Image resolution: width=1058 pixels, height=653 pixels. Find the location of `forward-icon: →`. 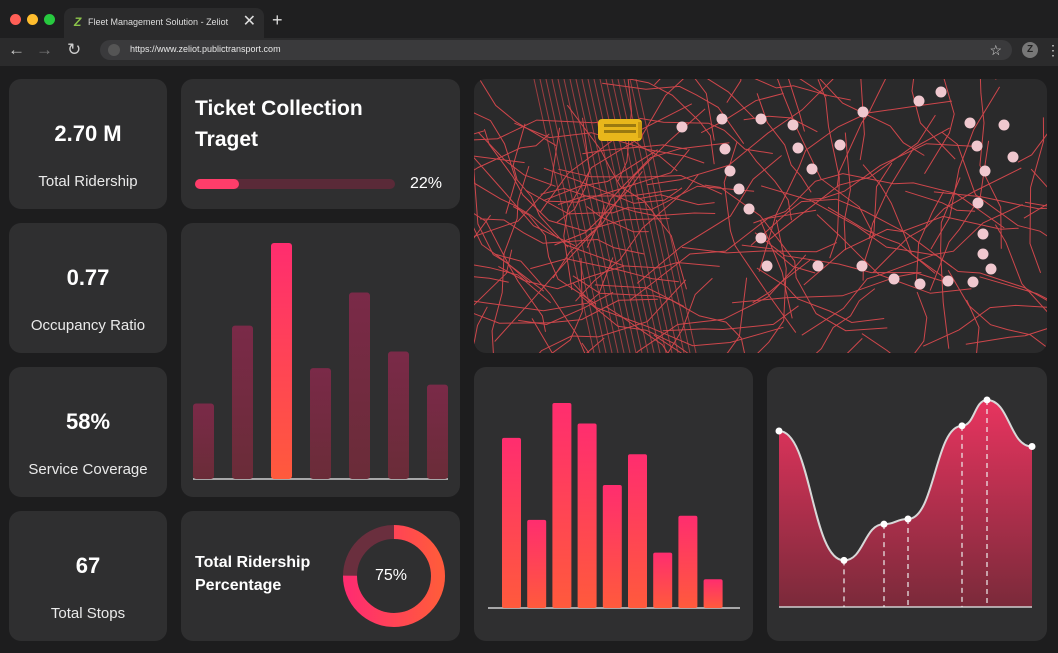

forward-icon: → is located at coordinates (44, 49).